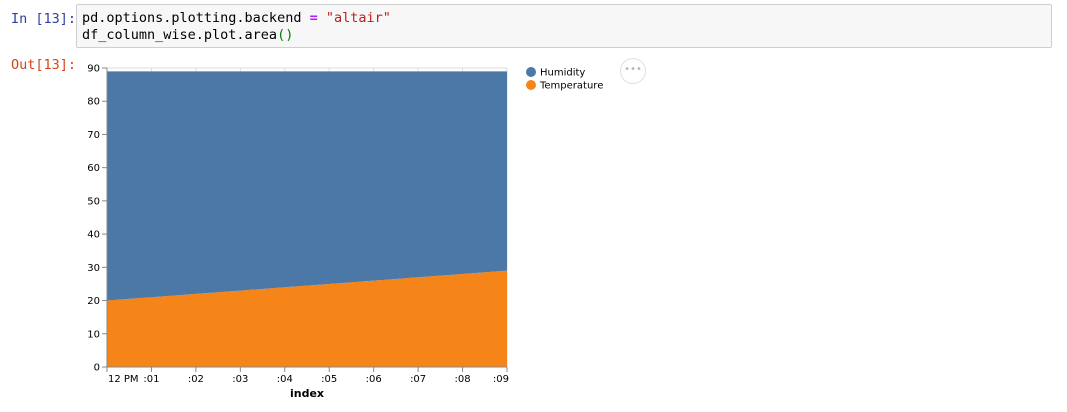  I want to click on x-tick-label: :06, so click(374, 379).